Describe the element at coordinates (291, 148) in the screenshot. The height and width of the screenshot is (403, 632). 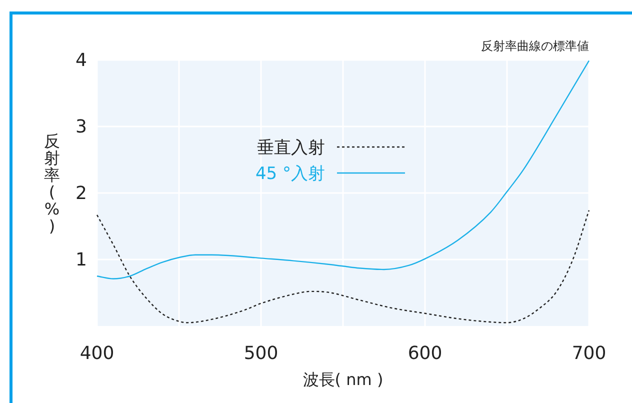
I see `legend-label: 垂直入射` at that location.